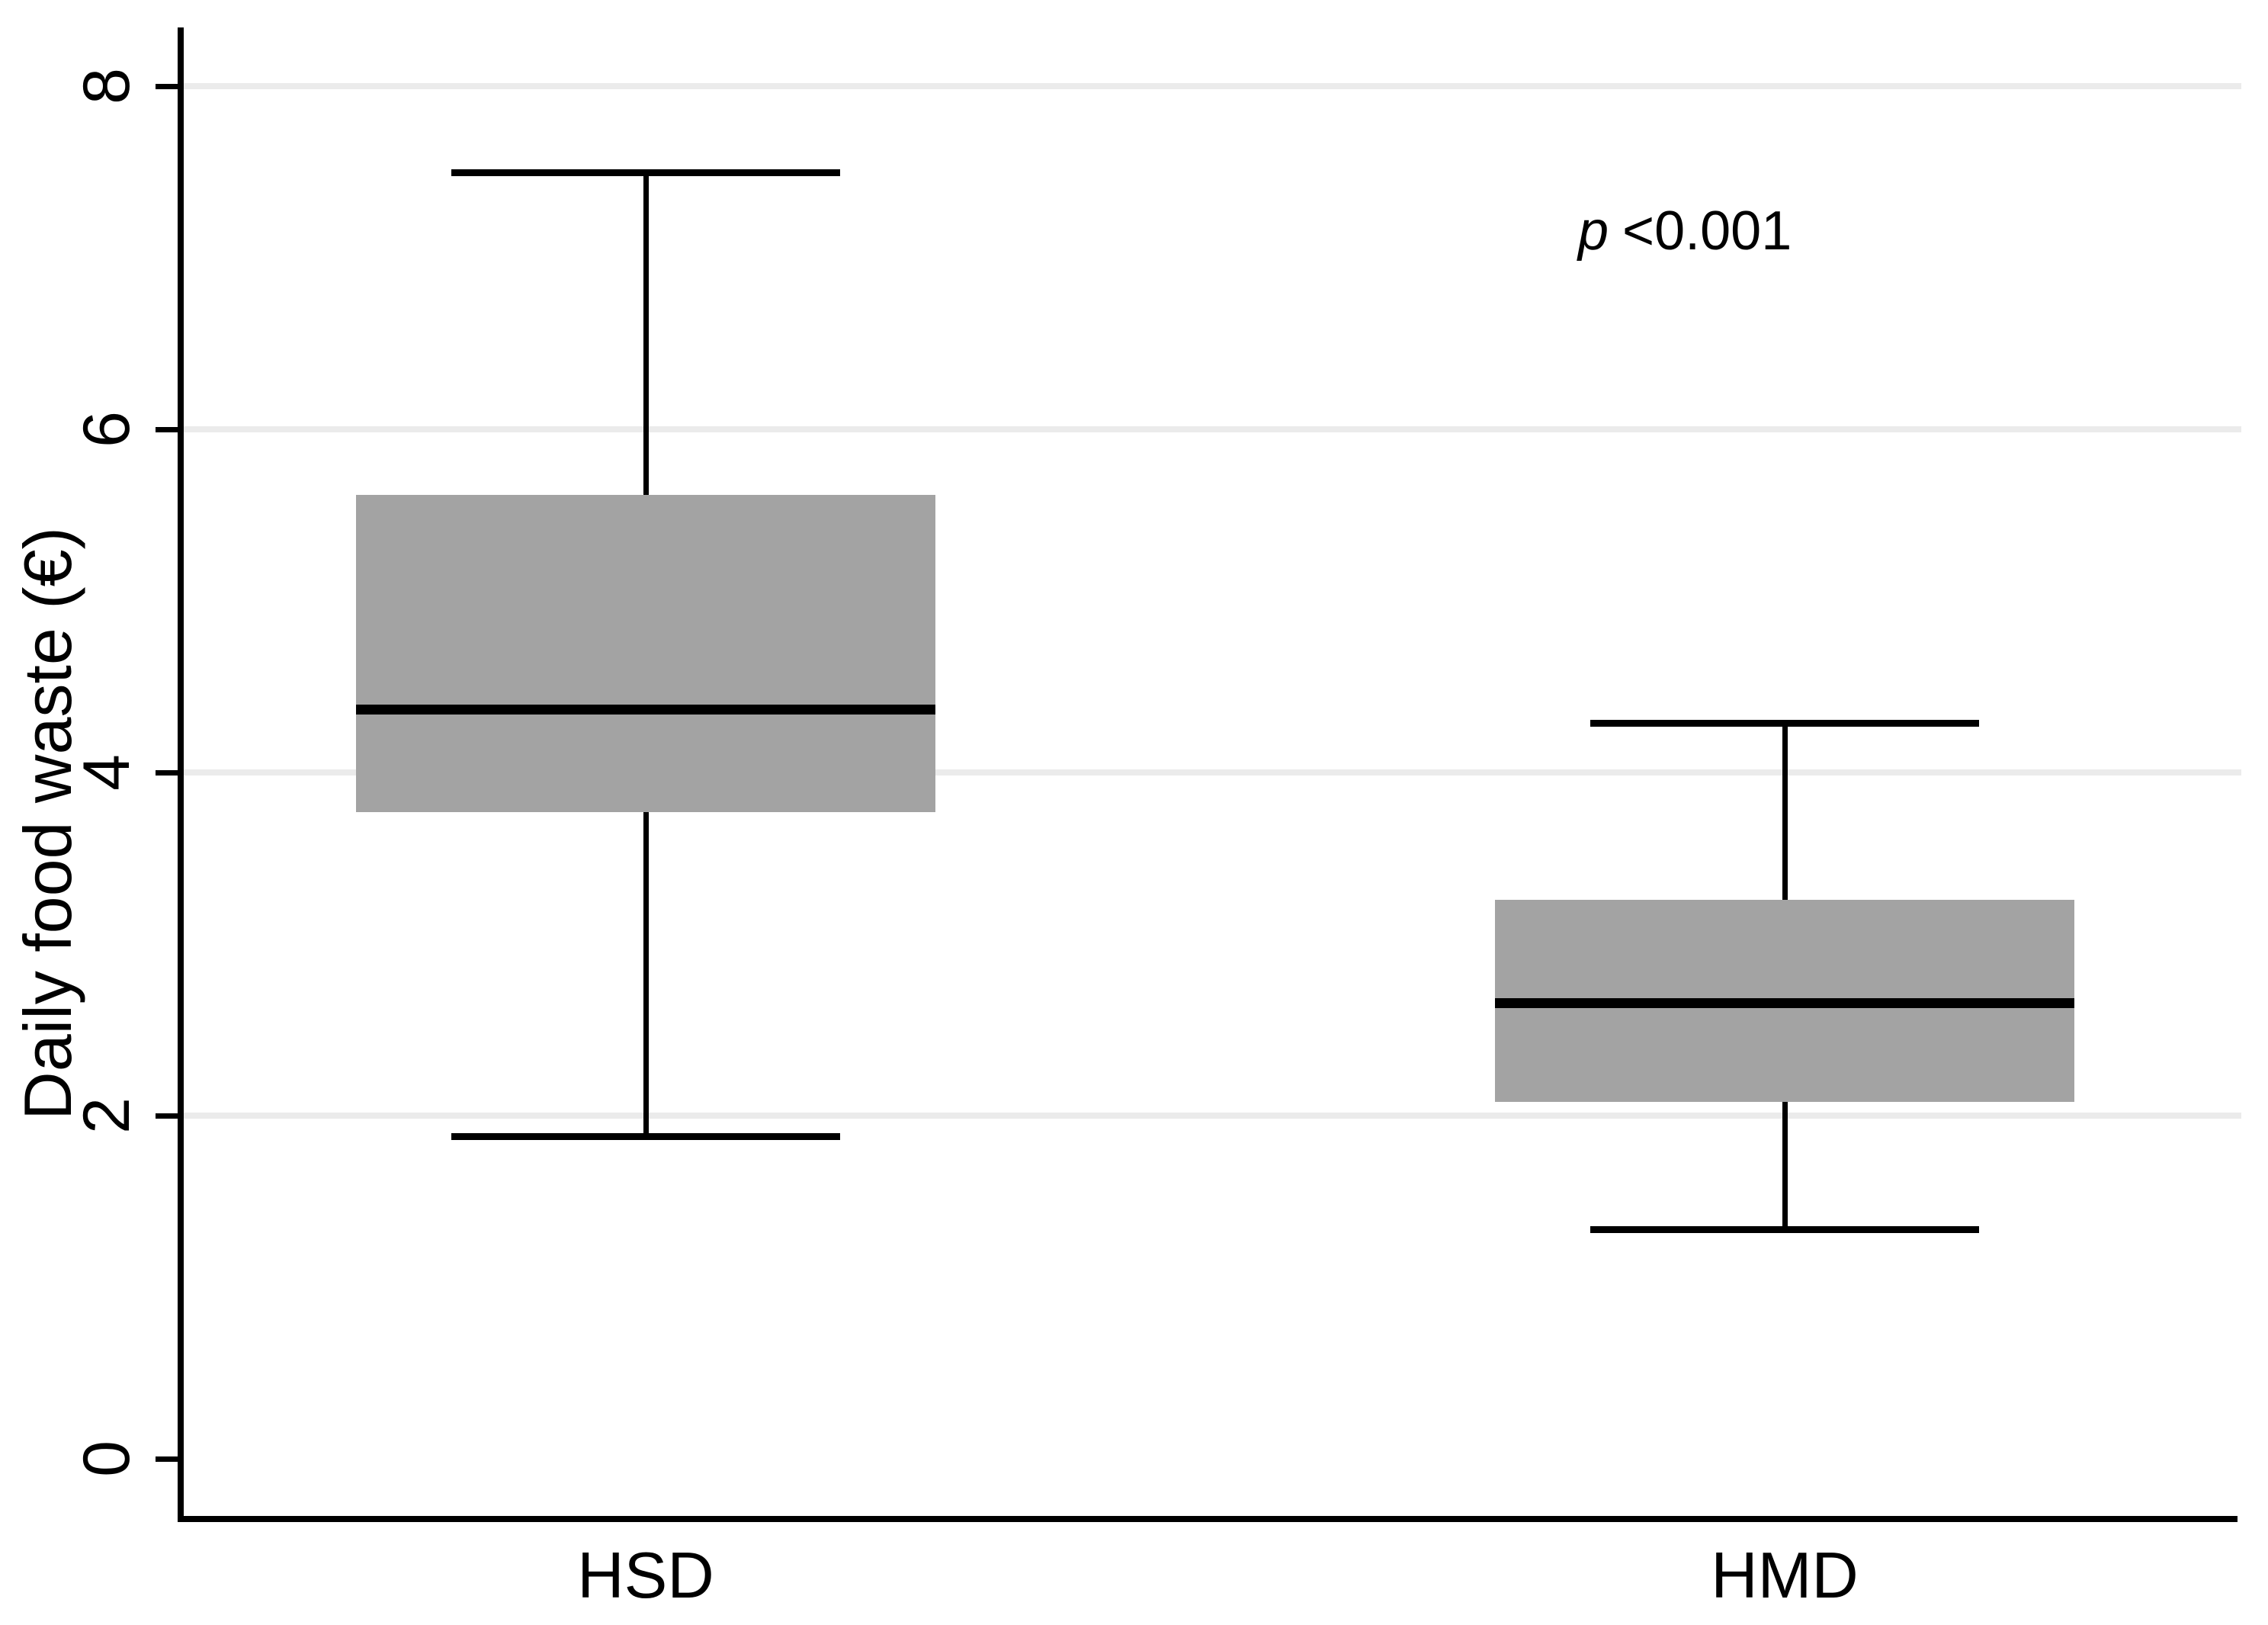 The image size is (2268, 1625). Describe the element at coordinates (1785, 811) in the screenshot. I see `upper-whisker-hmd` at that location.